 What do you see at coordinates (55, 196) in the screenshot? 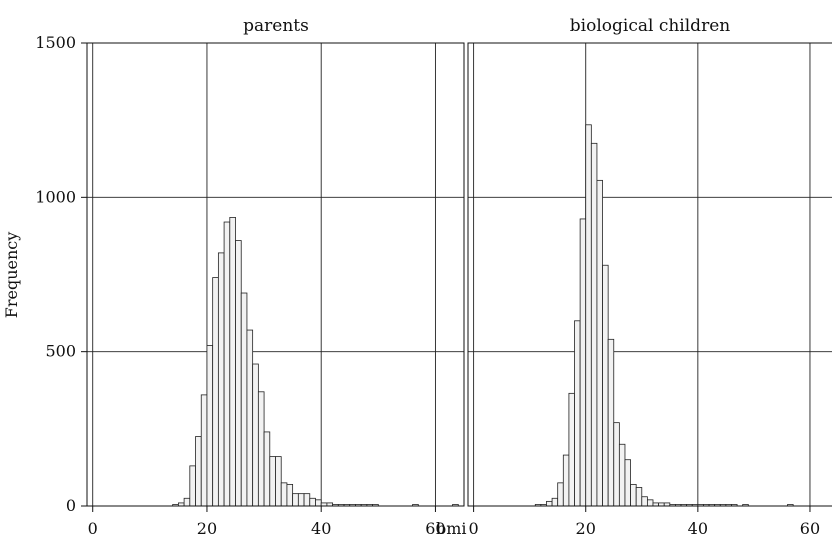
I see `y-tick-label: 1000` at bounding box center [55, 196].